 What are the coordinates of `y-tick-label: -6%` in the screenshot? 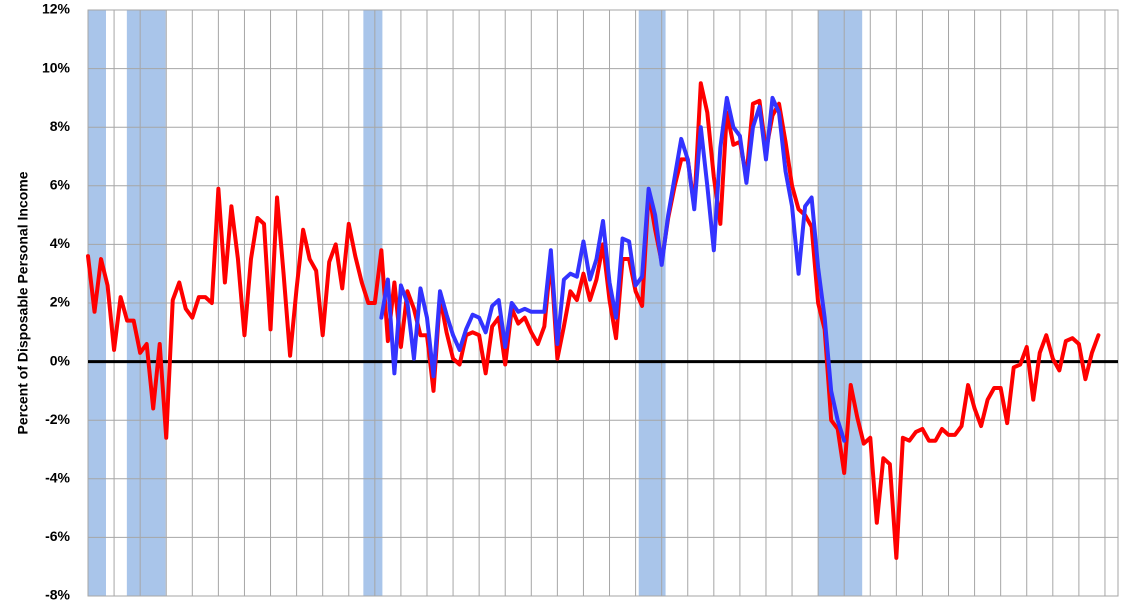 It's located at (57, 536).